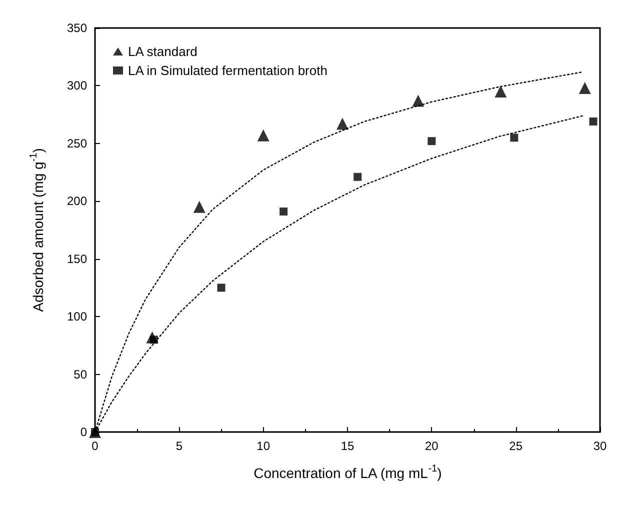  Describe the element at coordinates (516, 446) in the screenshot. I see `x-tick-label: 25` at that location.